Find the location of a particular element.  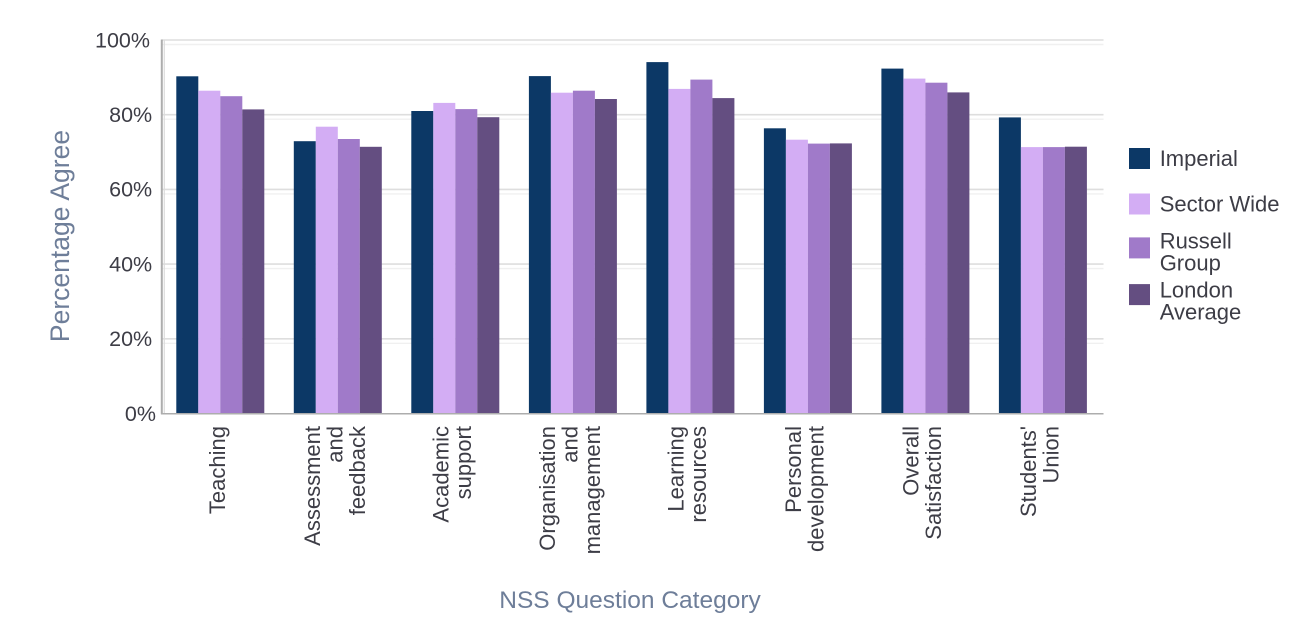

svg-text: NSS Question Category is located at coordinates (630, 600).